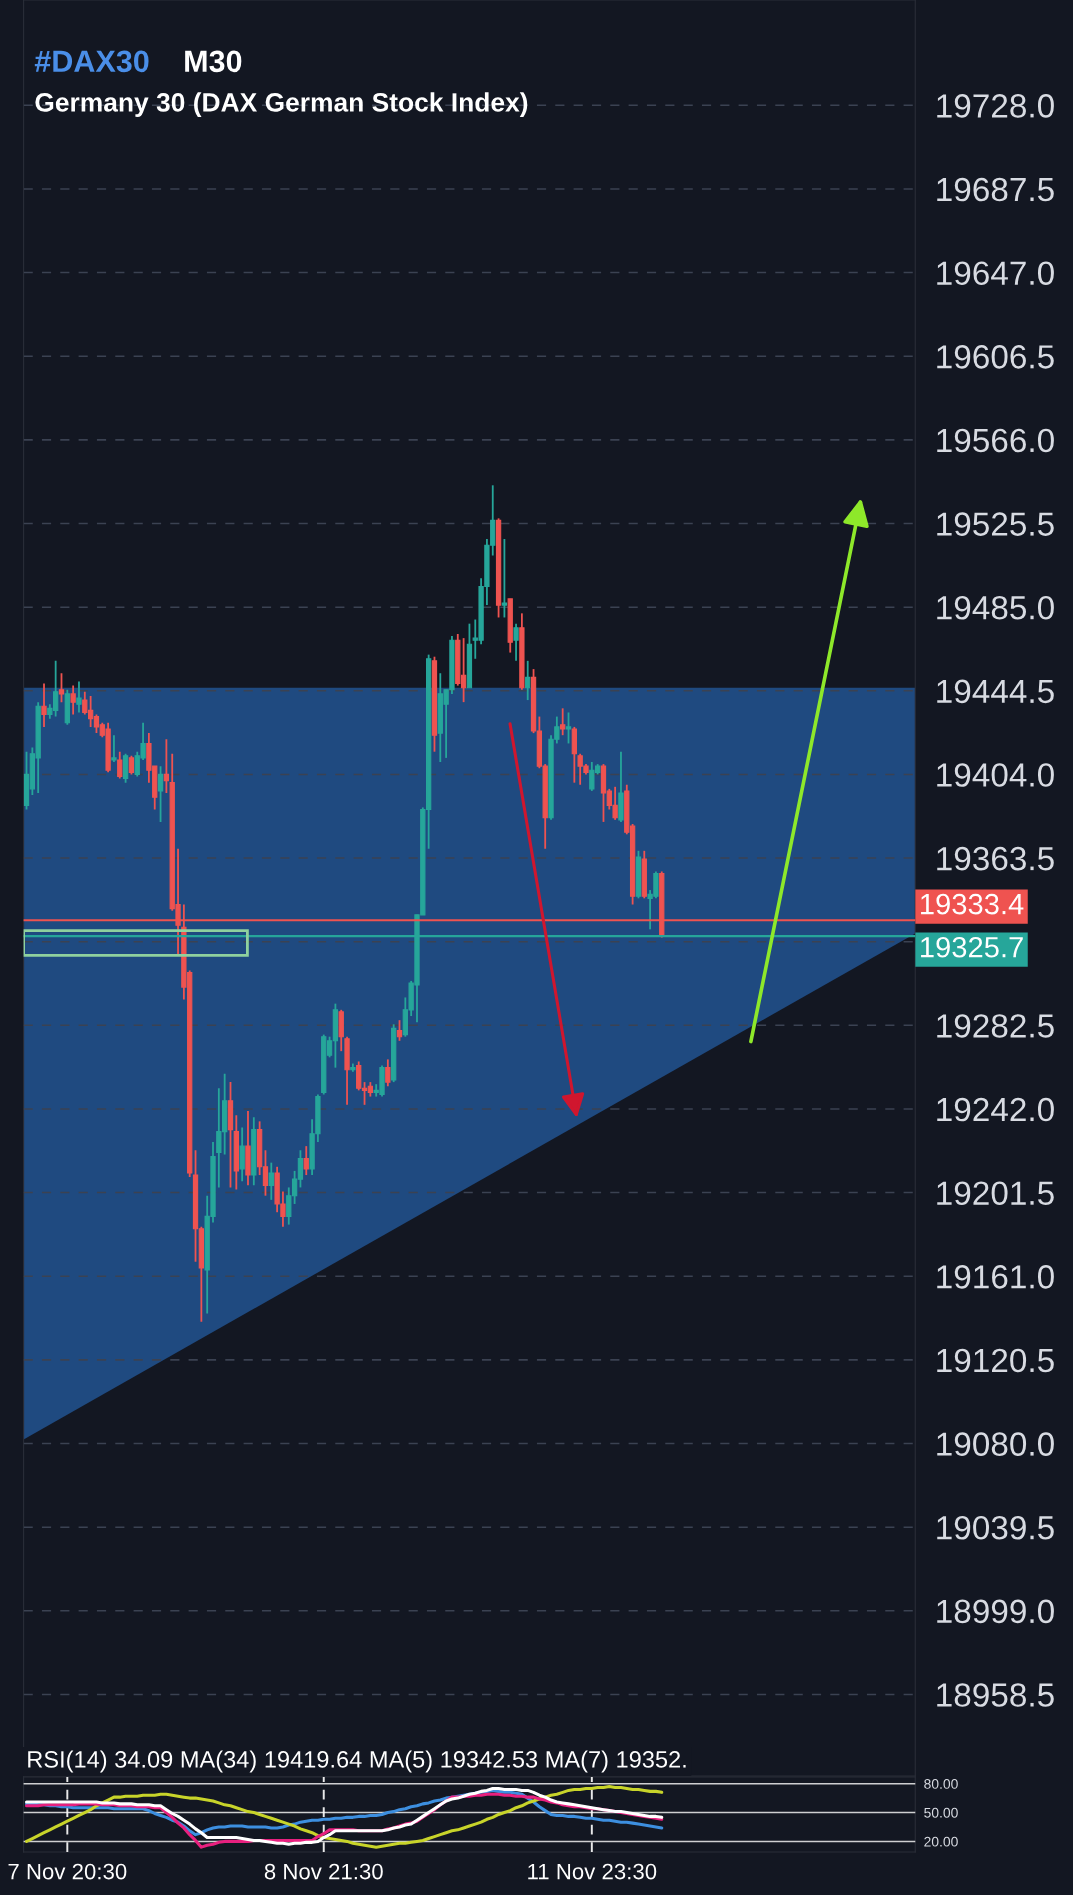 The width and height of the screenshot is (1073, 1895). I want to click on y-tick-label: 80.00, so click(941, 1784).